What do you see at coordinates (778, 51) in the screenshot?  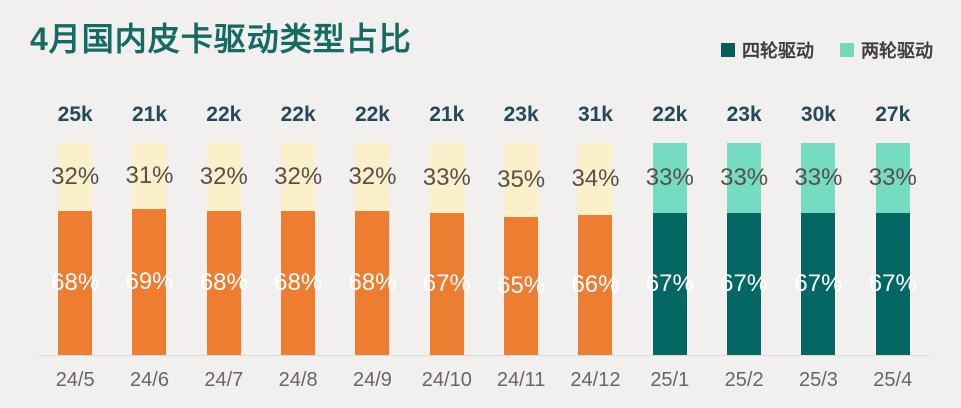 I see `legend-label-four-wheel-drive: 四轮驱动` at bounding box center [778, 51].